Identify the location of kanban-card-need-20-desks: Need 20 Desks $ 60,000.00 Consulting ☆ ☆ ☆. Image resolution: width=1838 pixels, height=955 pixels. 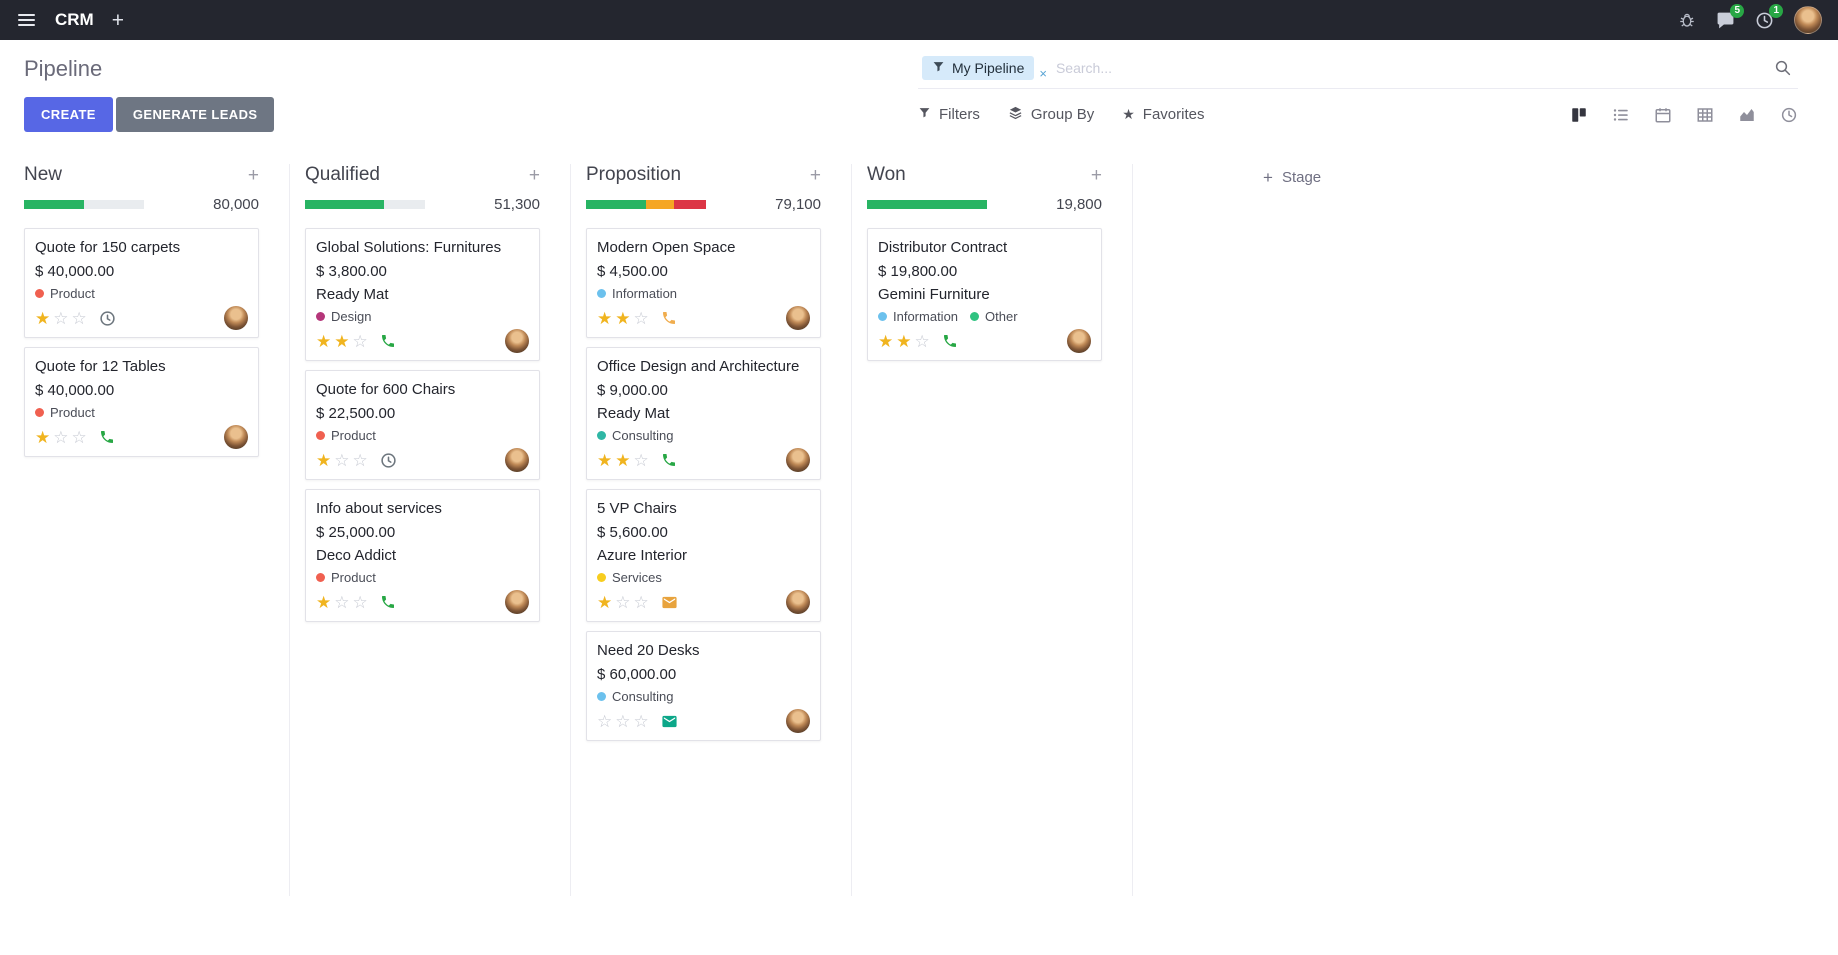
(703, 686).